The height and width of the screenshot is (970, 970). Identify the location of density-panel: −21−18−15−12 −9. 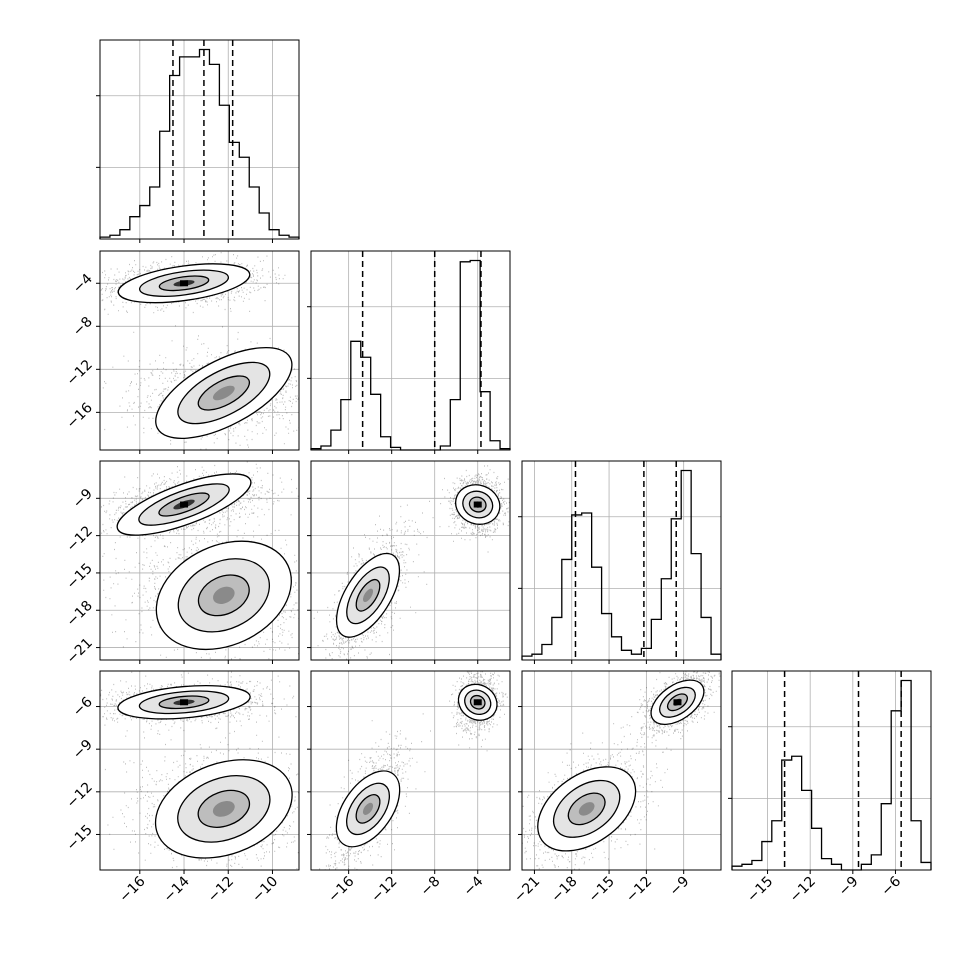
(616, 788).